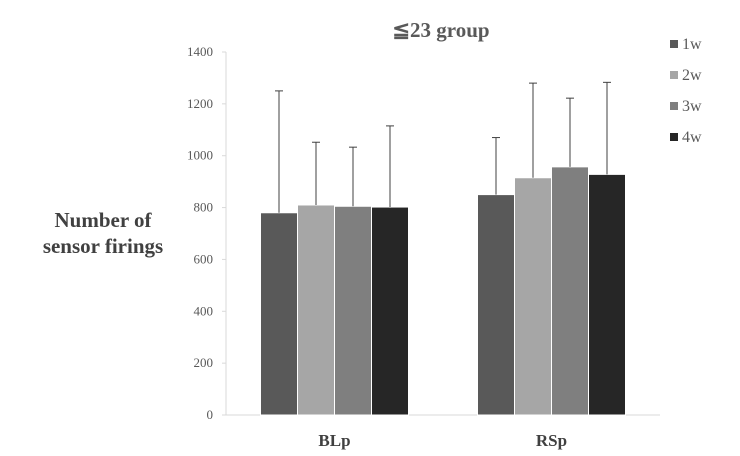  I want to click on bar-BLp-3w, so click(353, 310).